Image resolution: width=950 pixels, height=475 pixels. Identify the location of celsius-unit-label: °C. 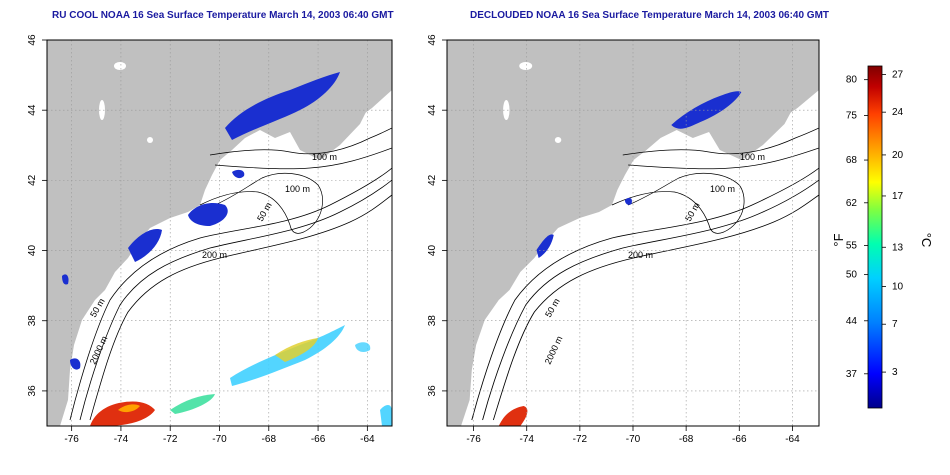
(926, 240).